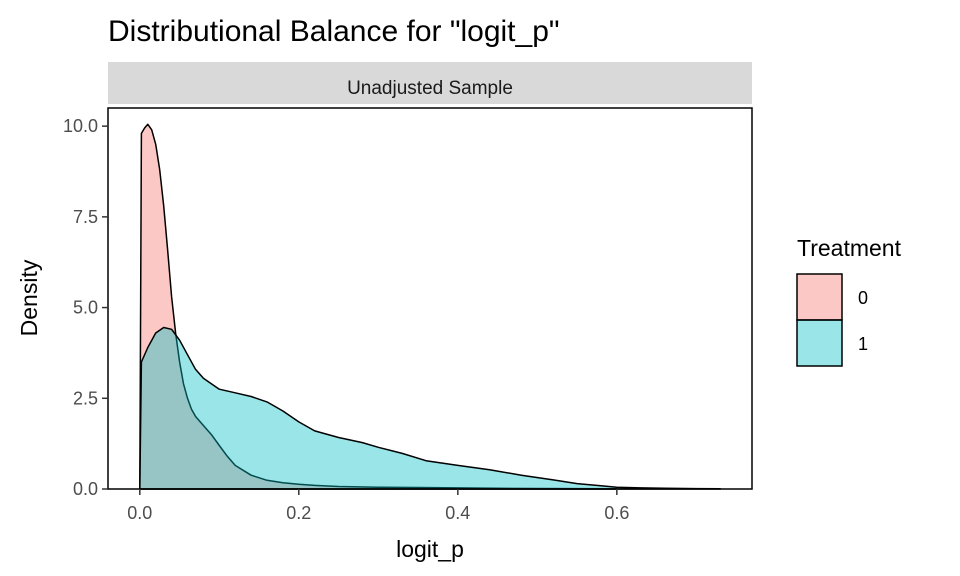 This screenshot has width=960, height=576. Describe the element at coordinates (298, 513) in the screenshot. I see `x-tick-label: 0.2` at that location.